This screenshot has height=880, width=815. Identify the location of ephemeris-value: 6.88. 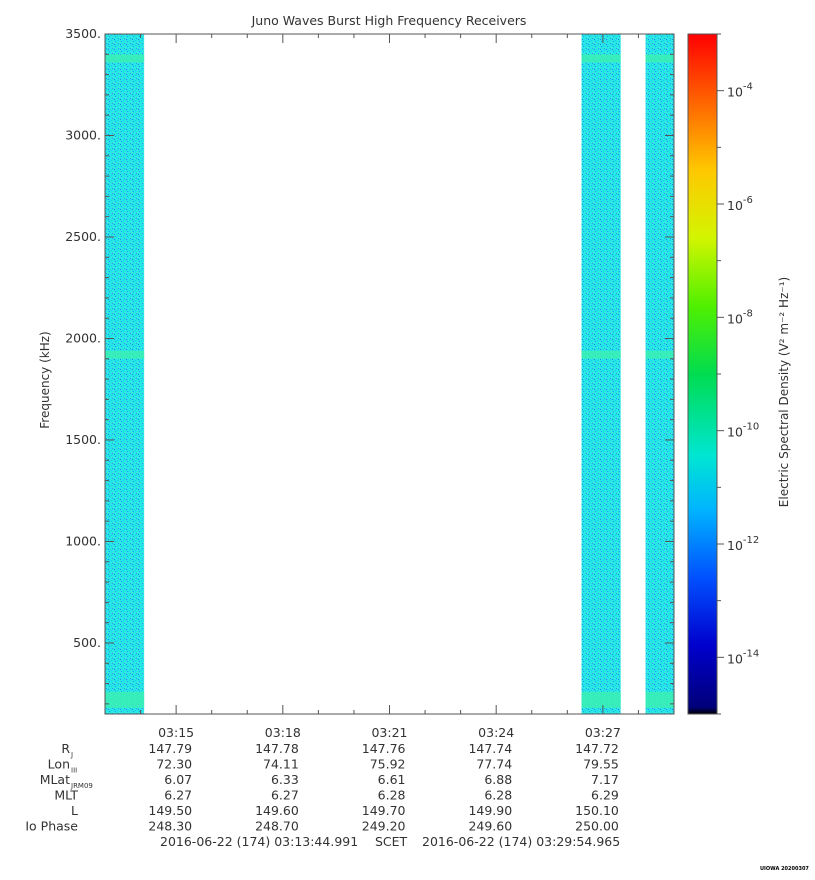
(498, 779).